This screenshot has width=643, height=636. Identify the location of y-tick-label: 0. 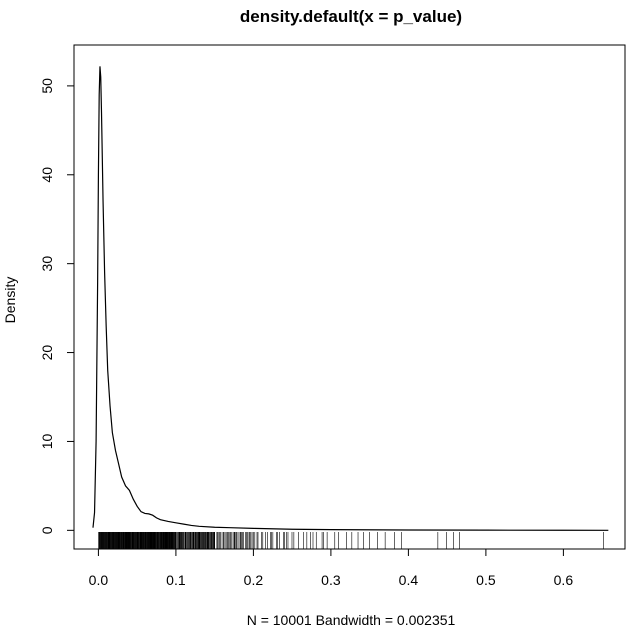
(47, 530).